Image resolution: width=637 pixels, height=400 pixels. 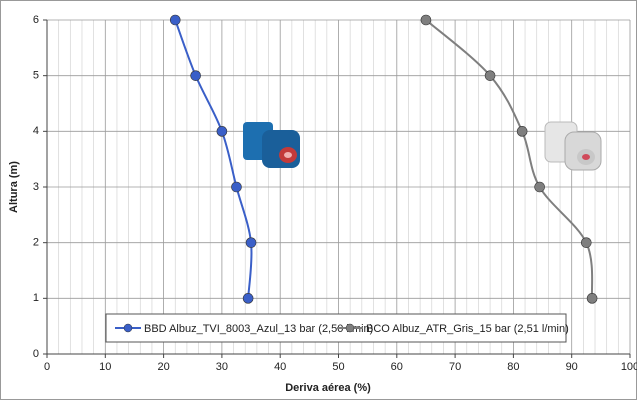 I want to click on nozzle-gray, so click(x=573, y=146).